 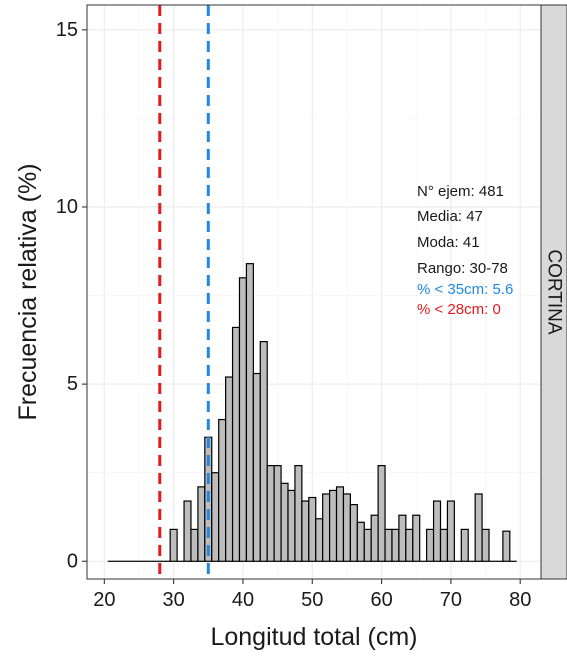 I want to click on x-axis-ticks: 20 30 40 50 60 70 80, so click(x=312, y=595).